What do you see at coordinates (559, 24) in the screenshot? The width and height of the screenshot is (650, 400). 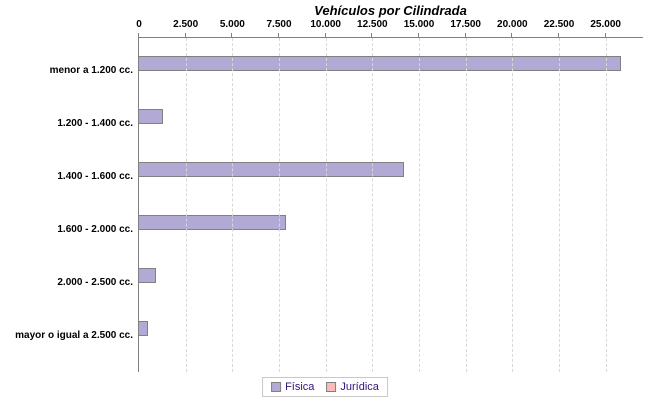 I see `x-axis-tick-label: 22.500` at bounding box center [559, 24].